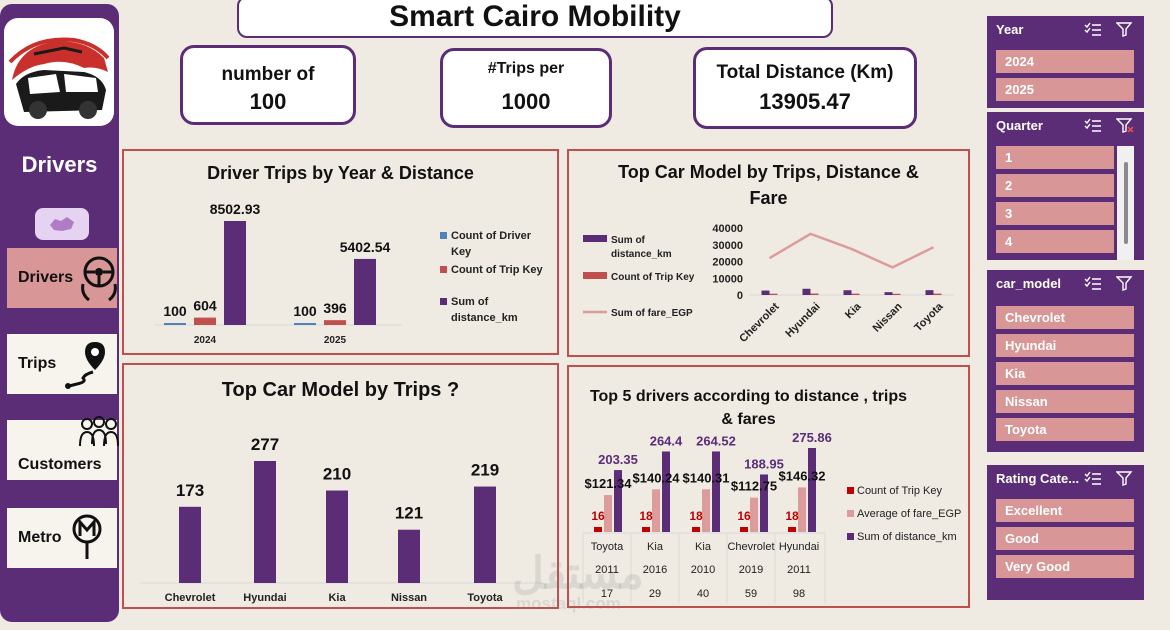 The width and height of the screenshot is (1170, 630). What do you see at coordinates (409, 556) in the screenshot?
I see `bar-Nissan` at bounding box center [409, 556].